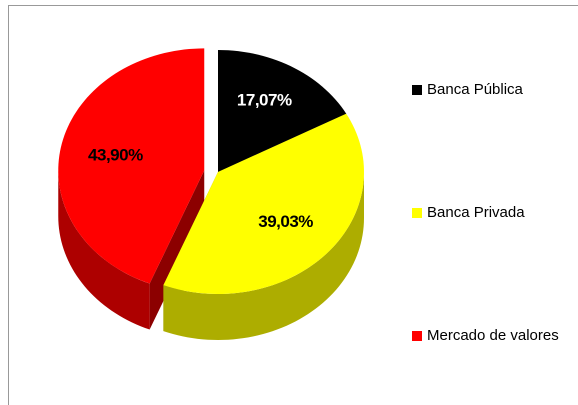  What do you see at coordinates (115, 154) in the screenshot?
I see `data-label: 43,90%` at bounding box center [115, 154].